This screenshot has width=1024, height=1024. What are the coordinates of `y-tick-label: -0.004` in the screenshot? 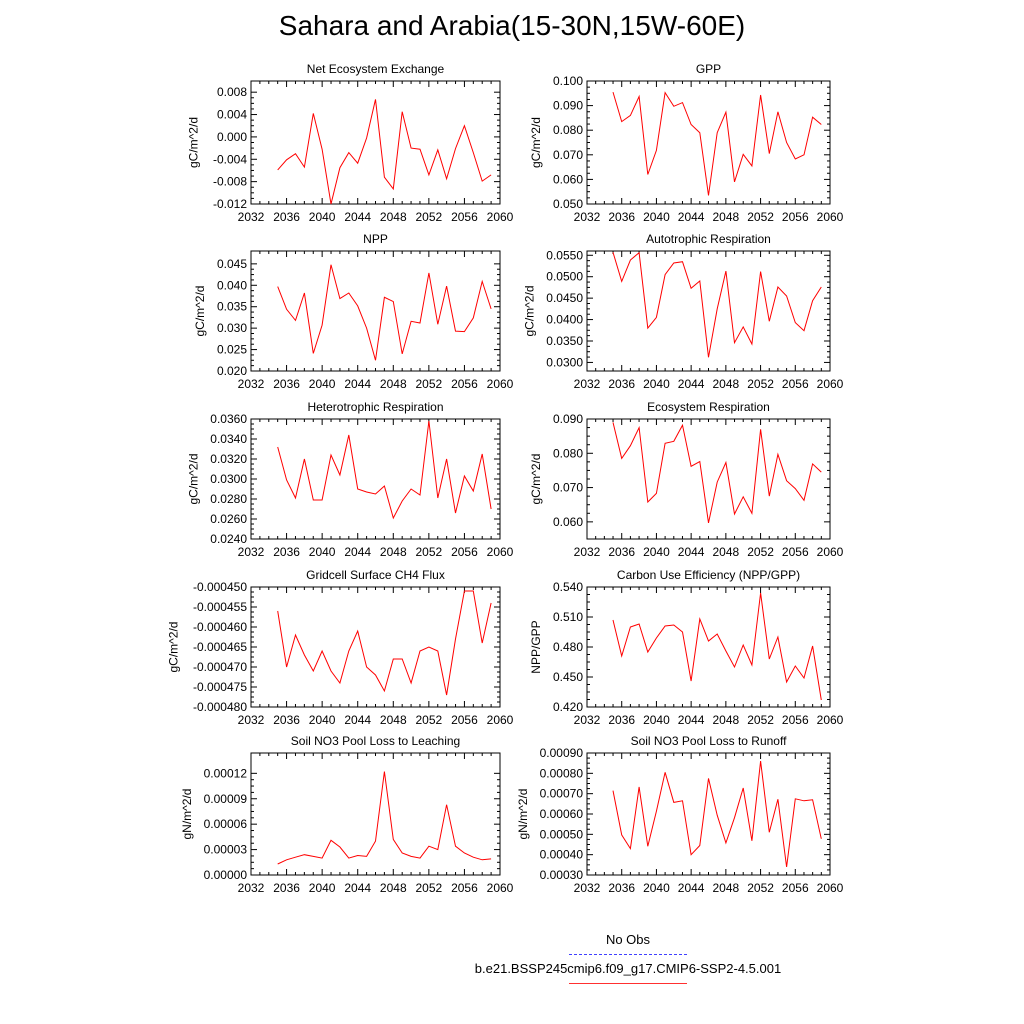 It's located at (230, 159).